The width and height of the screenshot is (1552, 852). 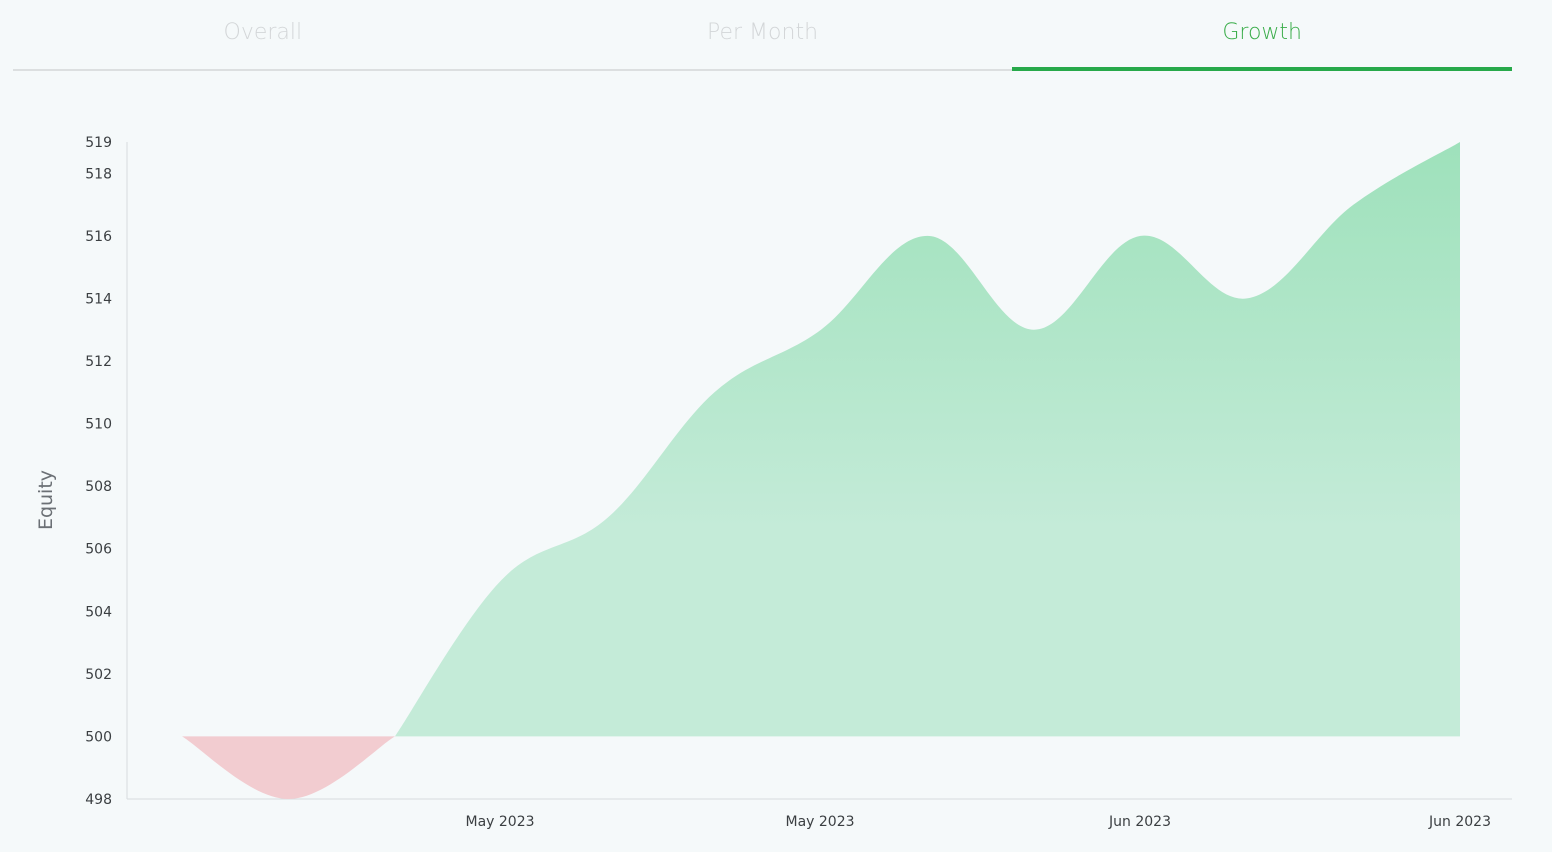 I want to click on tab-bar: Overall Per Month Growth, so click(x=762, y=35).